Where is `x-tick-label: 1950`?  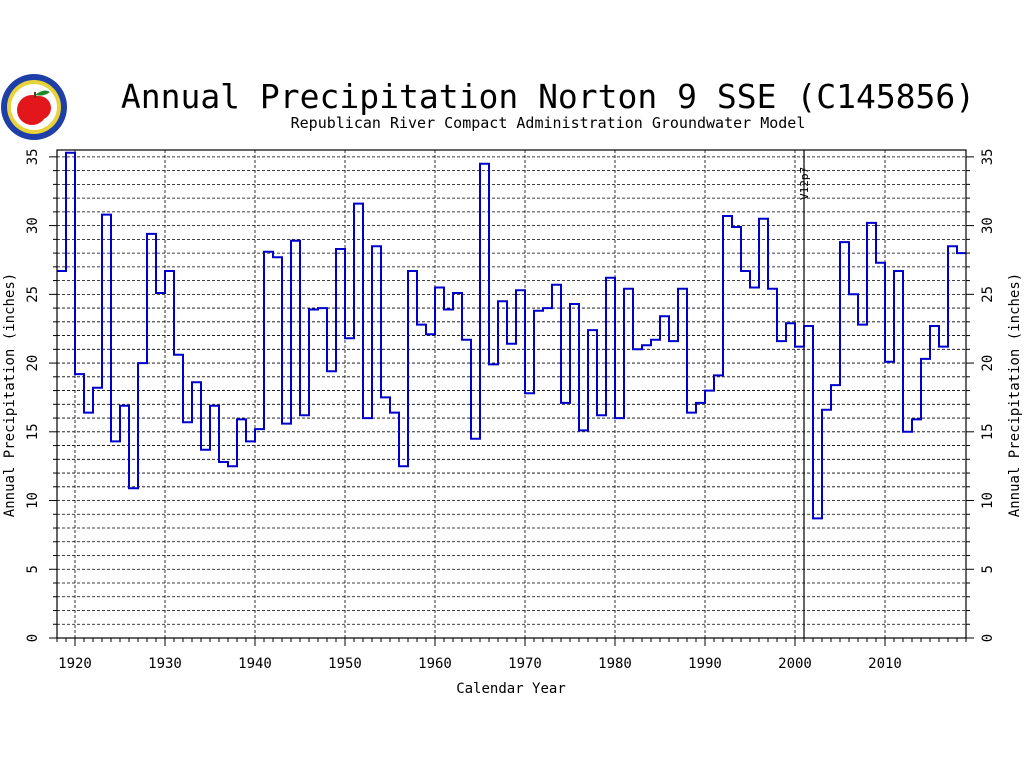
x-tick-label: 1950 is located at coordinates (345, 664).